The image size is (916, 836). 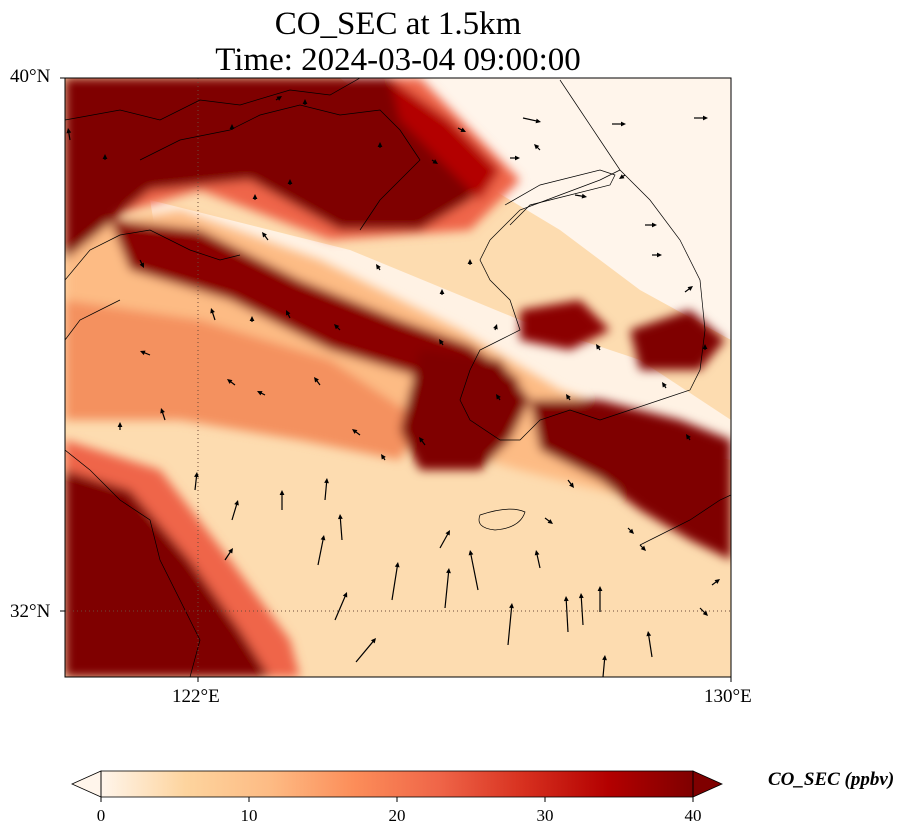 I want to click on lat-label-32: 32°N, so click(x=30, y=611).